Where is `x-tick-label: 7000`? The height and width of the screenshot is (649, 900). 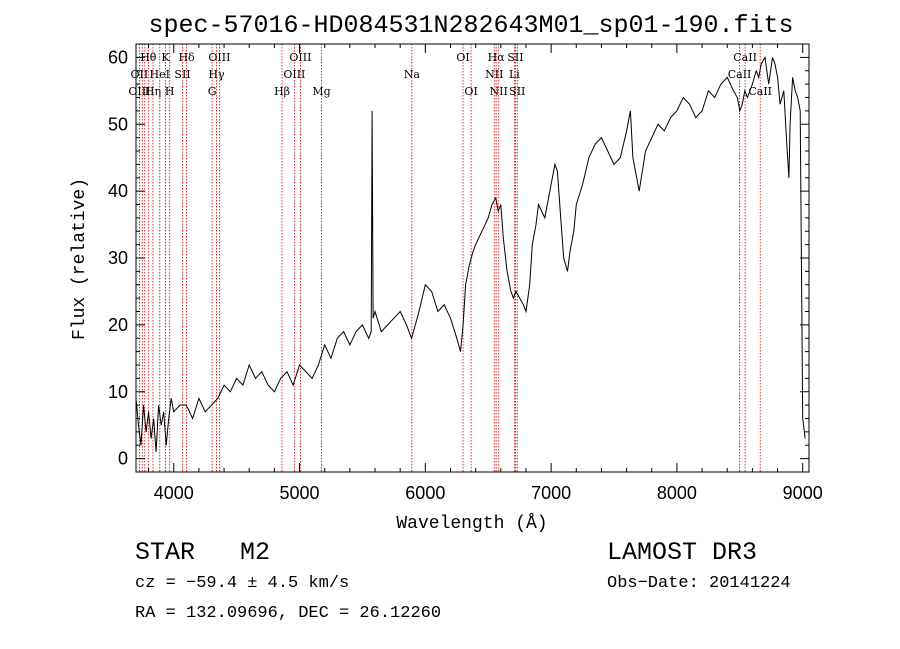 x-tick-label: 7000 is located at coordinates (551, 493).